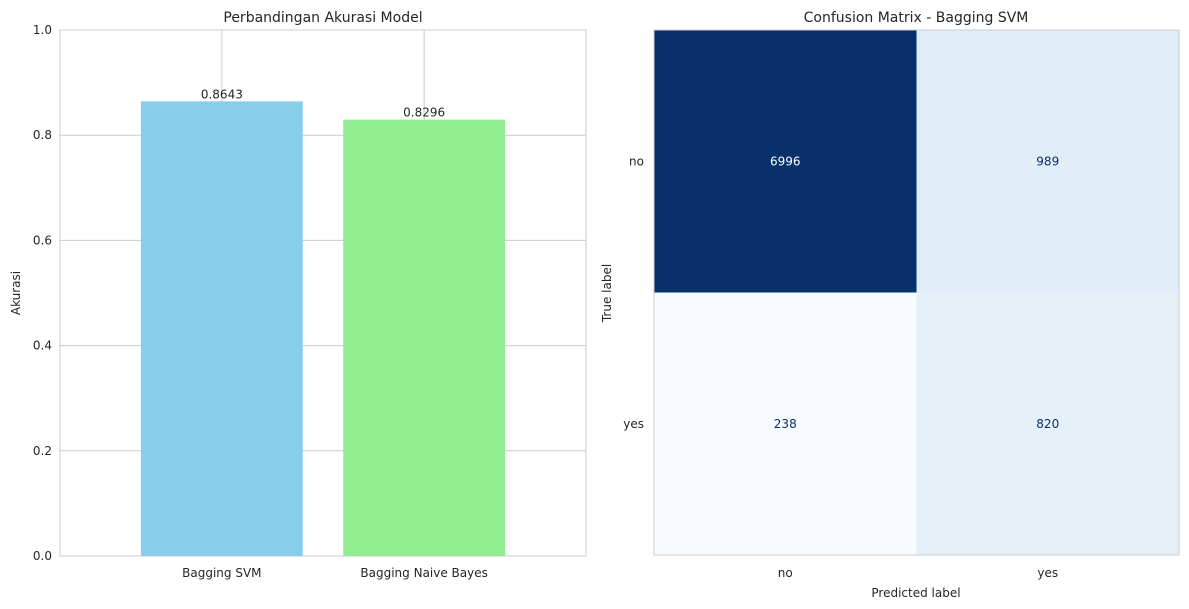 The width and height of the screenshot is (1189, 609). I want to click on confusion-matrix-y-tick-label: yes, so click(633, 424).